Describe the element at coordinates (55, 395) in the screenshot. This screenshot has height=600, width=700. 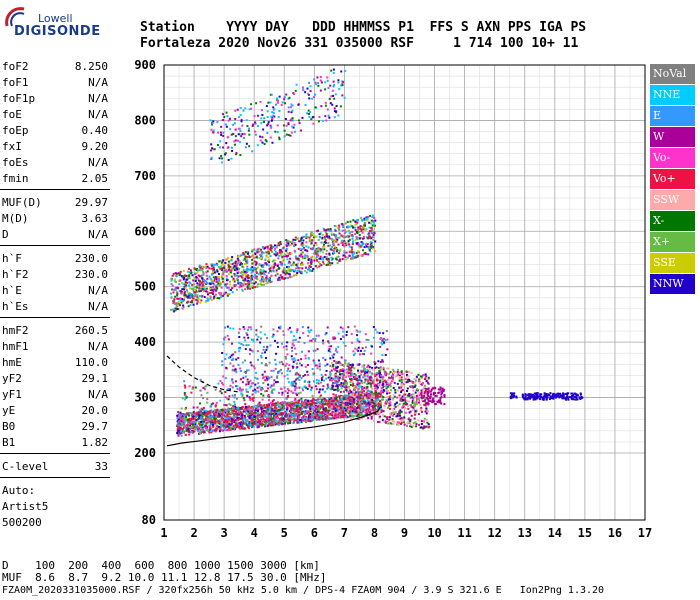
I see `param-row: yF1 N/A` at that location.